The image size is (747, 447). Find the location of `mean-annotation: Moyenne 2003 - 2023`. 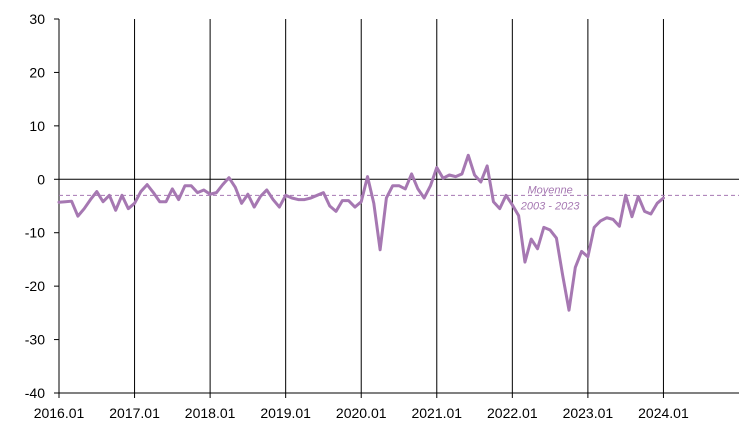

mean-annotation: Moyenne 2003 - 2023 is located at coordinates (550, 198).